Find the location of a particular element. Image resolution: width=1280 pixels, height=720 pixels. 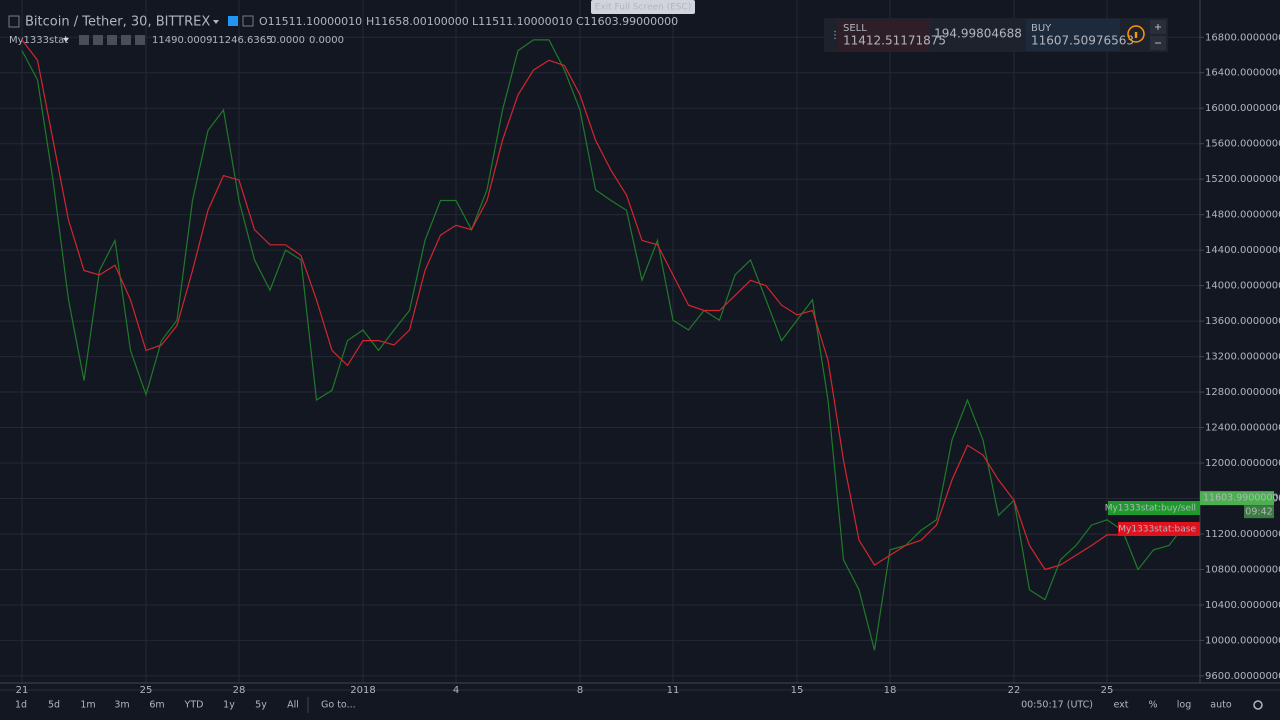

y-tick-label: 14000.00000000 is located at coordinates (1242, 286).